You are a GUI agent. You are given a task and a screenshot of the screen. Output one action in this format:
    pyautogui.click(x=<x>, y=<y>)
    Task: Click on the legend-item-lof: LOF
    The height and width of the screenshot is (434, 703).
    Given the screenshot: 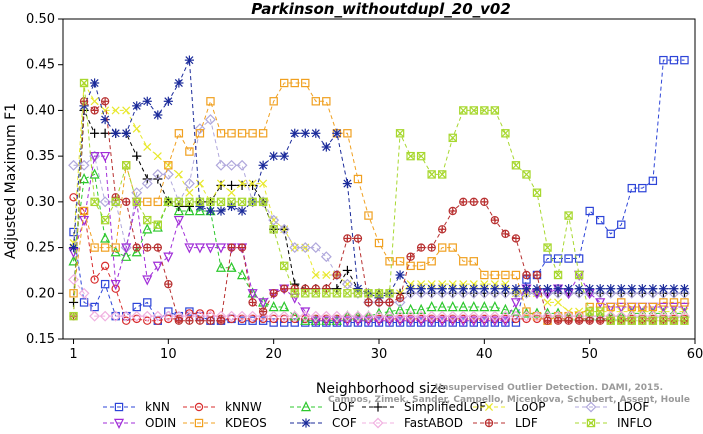 What is the action you would take?
    pyautogui.click(x=322, y=407)
    